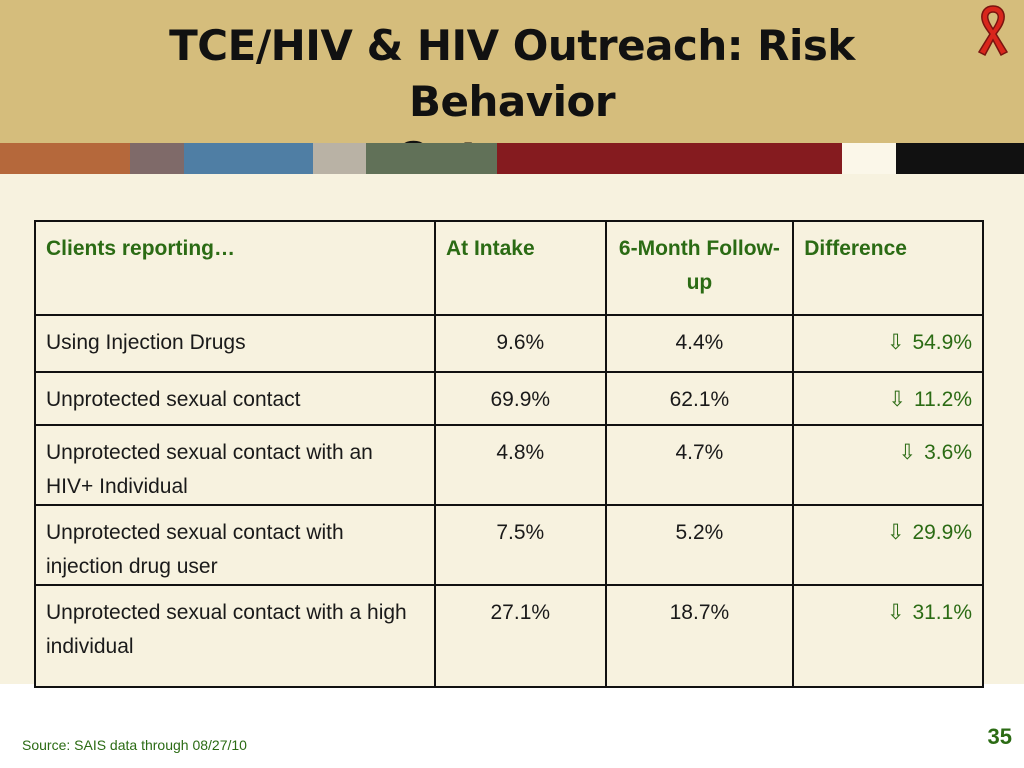 This screenshot has width=1024, height=768. I want to click on intake-value: 4.8%, so click(520, 465).